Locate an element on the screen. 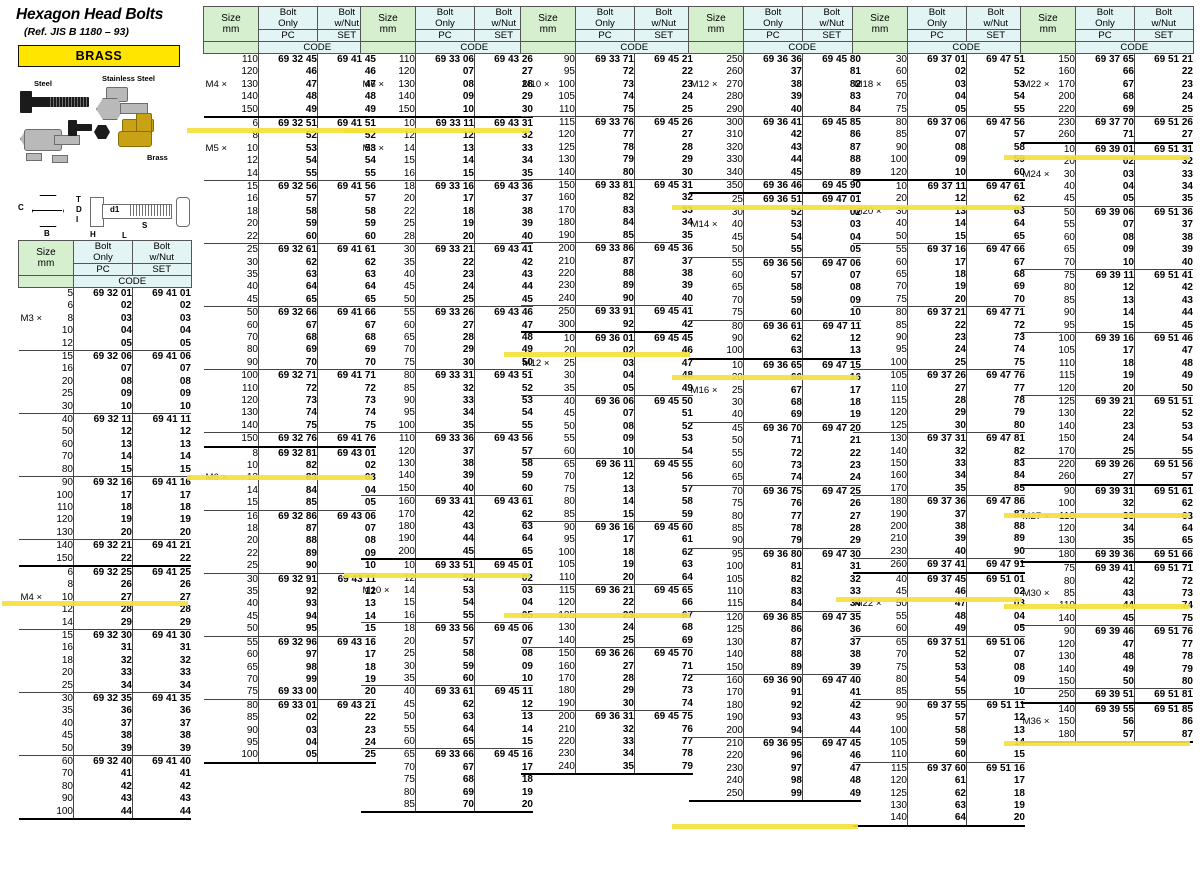 This screenshot has width=1200, height=876. cell-code-pc: 69 39 46 is located at coordinates (1105, 632).